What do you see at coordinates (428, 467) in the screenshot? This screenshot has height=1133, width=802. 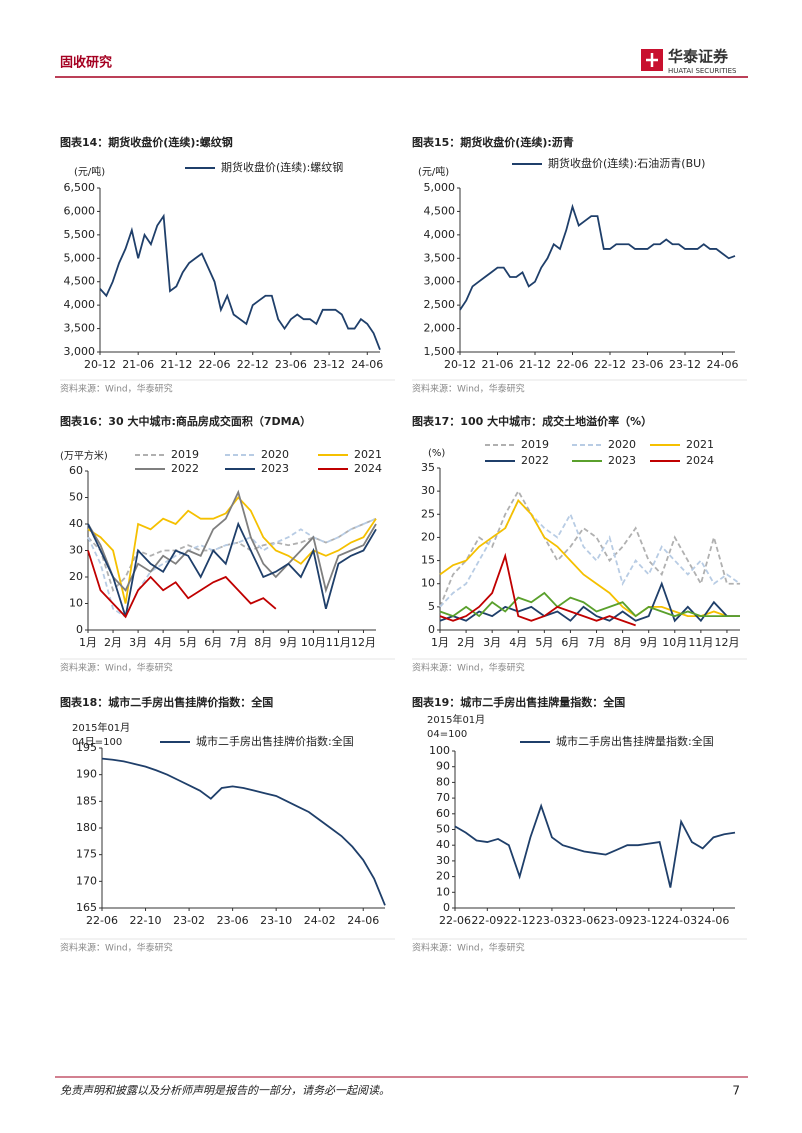 I see `y-tick-label: 35` at bounding box center [428, 467].